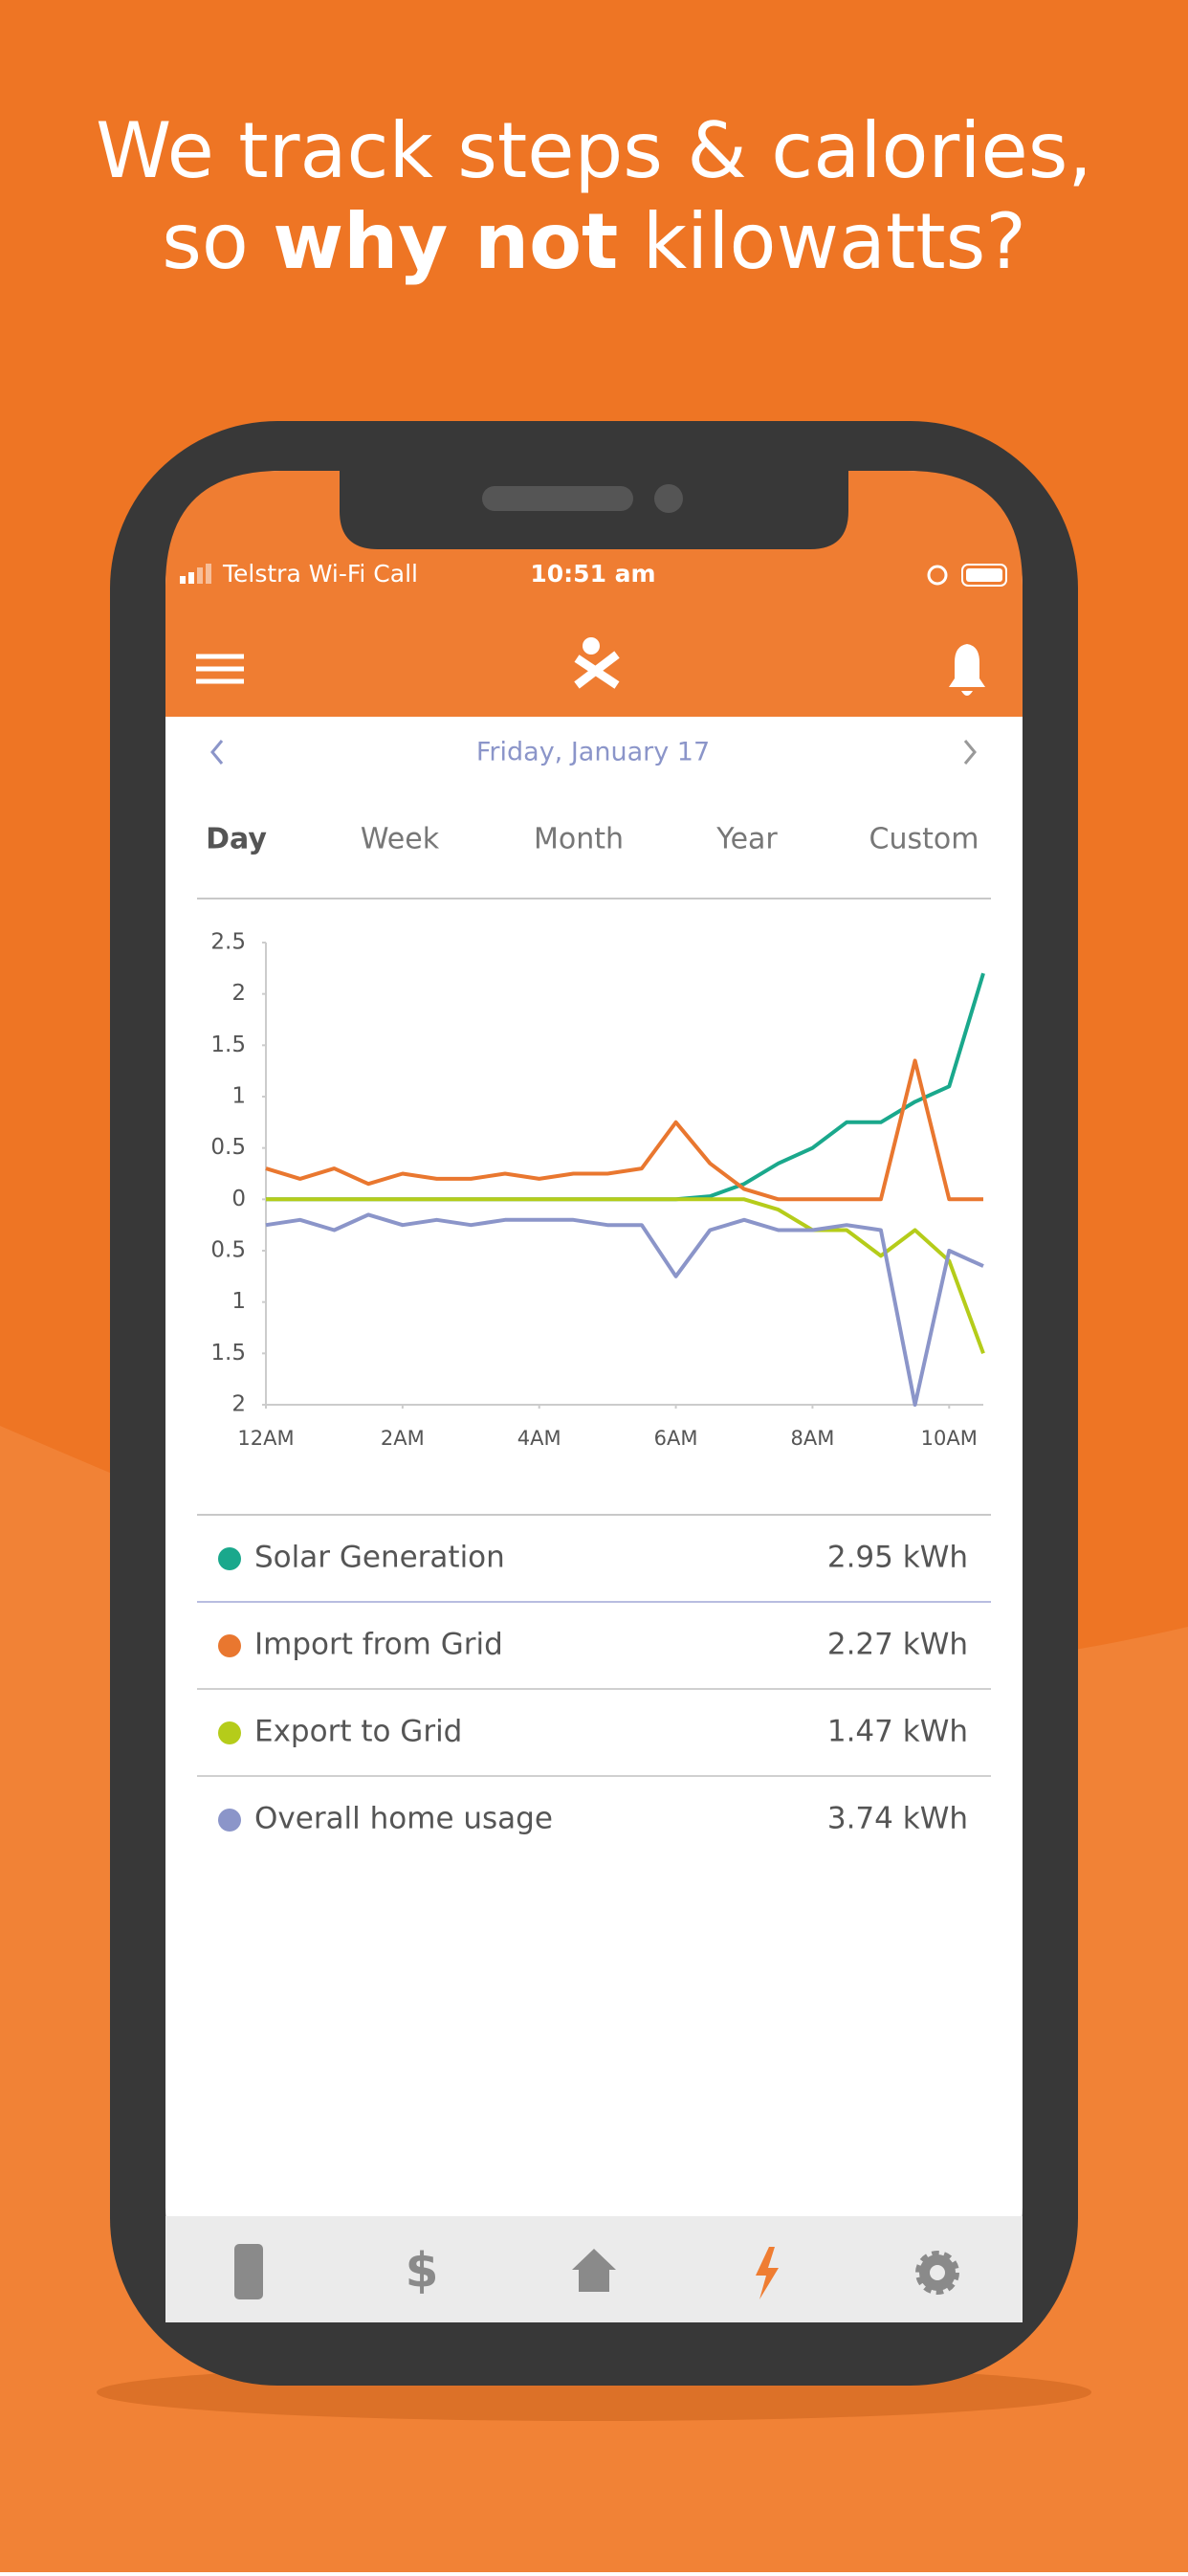 The height and width of the screenshot is (2576, 1188). I want to click on nav-home, so click(594, 2270).